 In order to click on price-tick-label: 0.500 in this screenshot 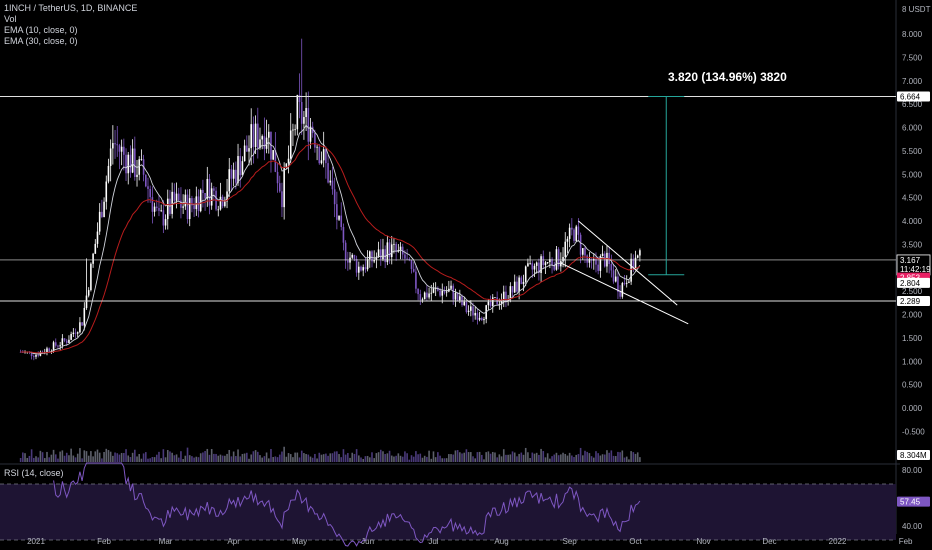, I will do `click(912, 385)`.